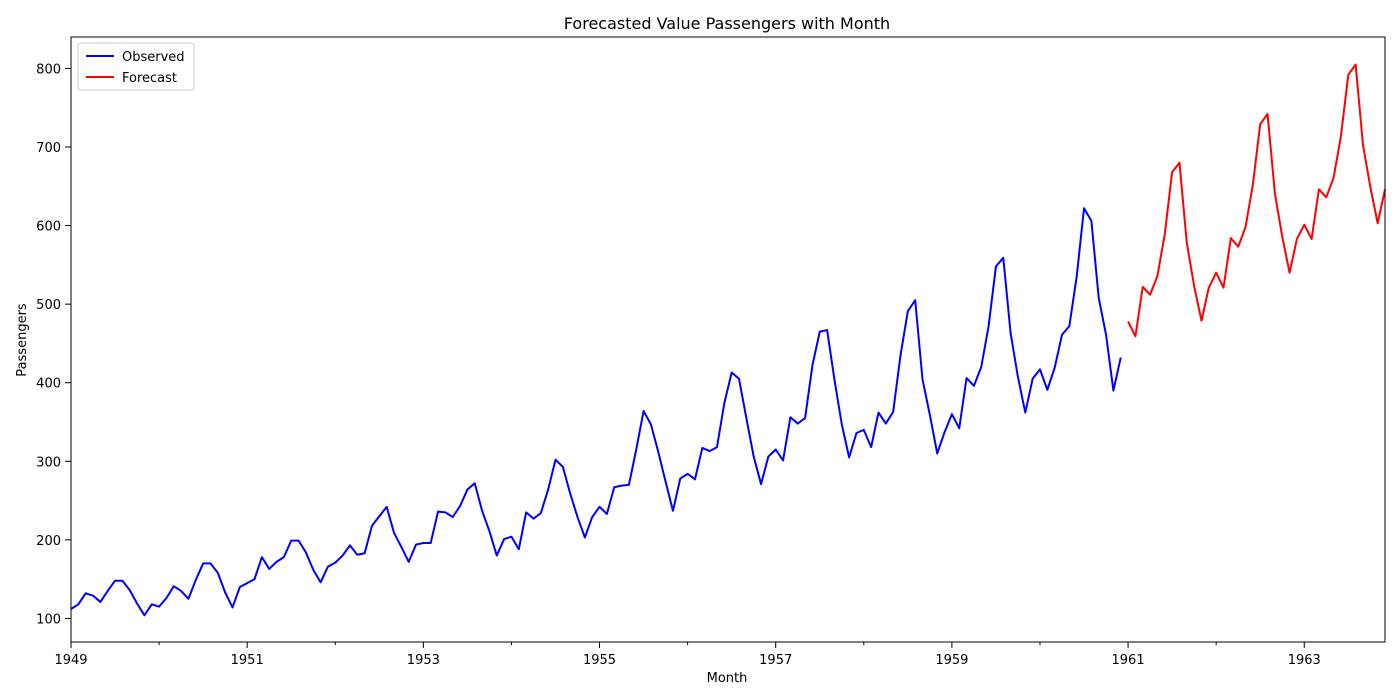 This screenshot has width=1400, height=700. Describe the element at coordinates (1304, 660) in the screenshot. I see `x-tick-label: 1963` at that location.